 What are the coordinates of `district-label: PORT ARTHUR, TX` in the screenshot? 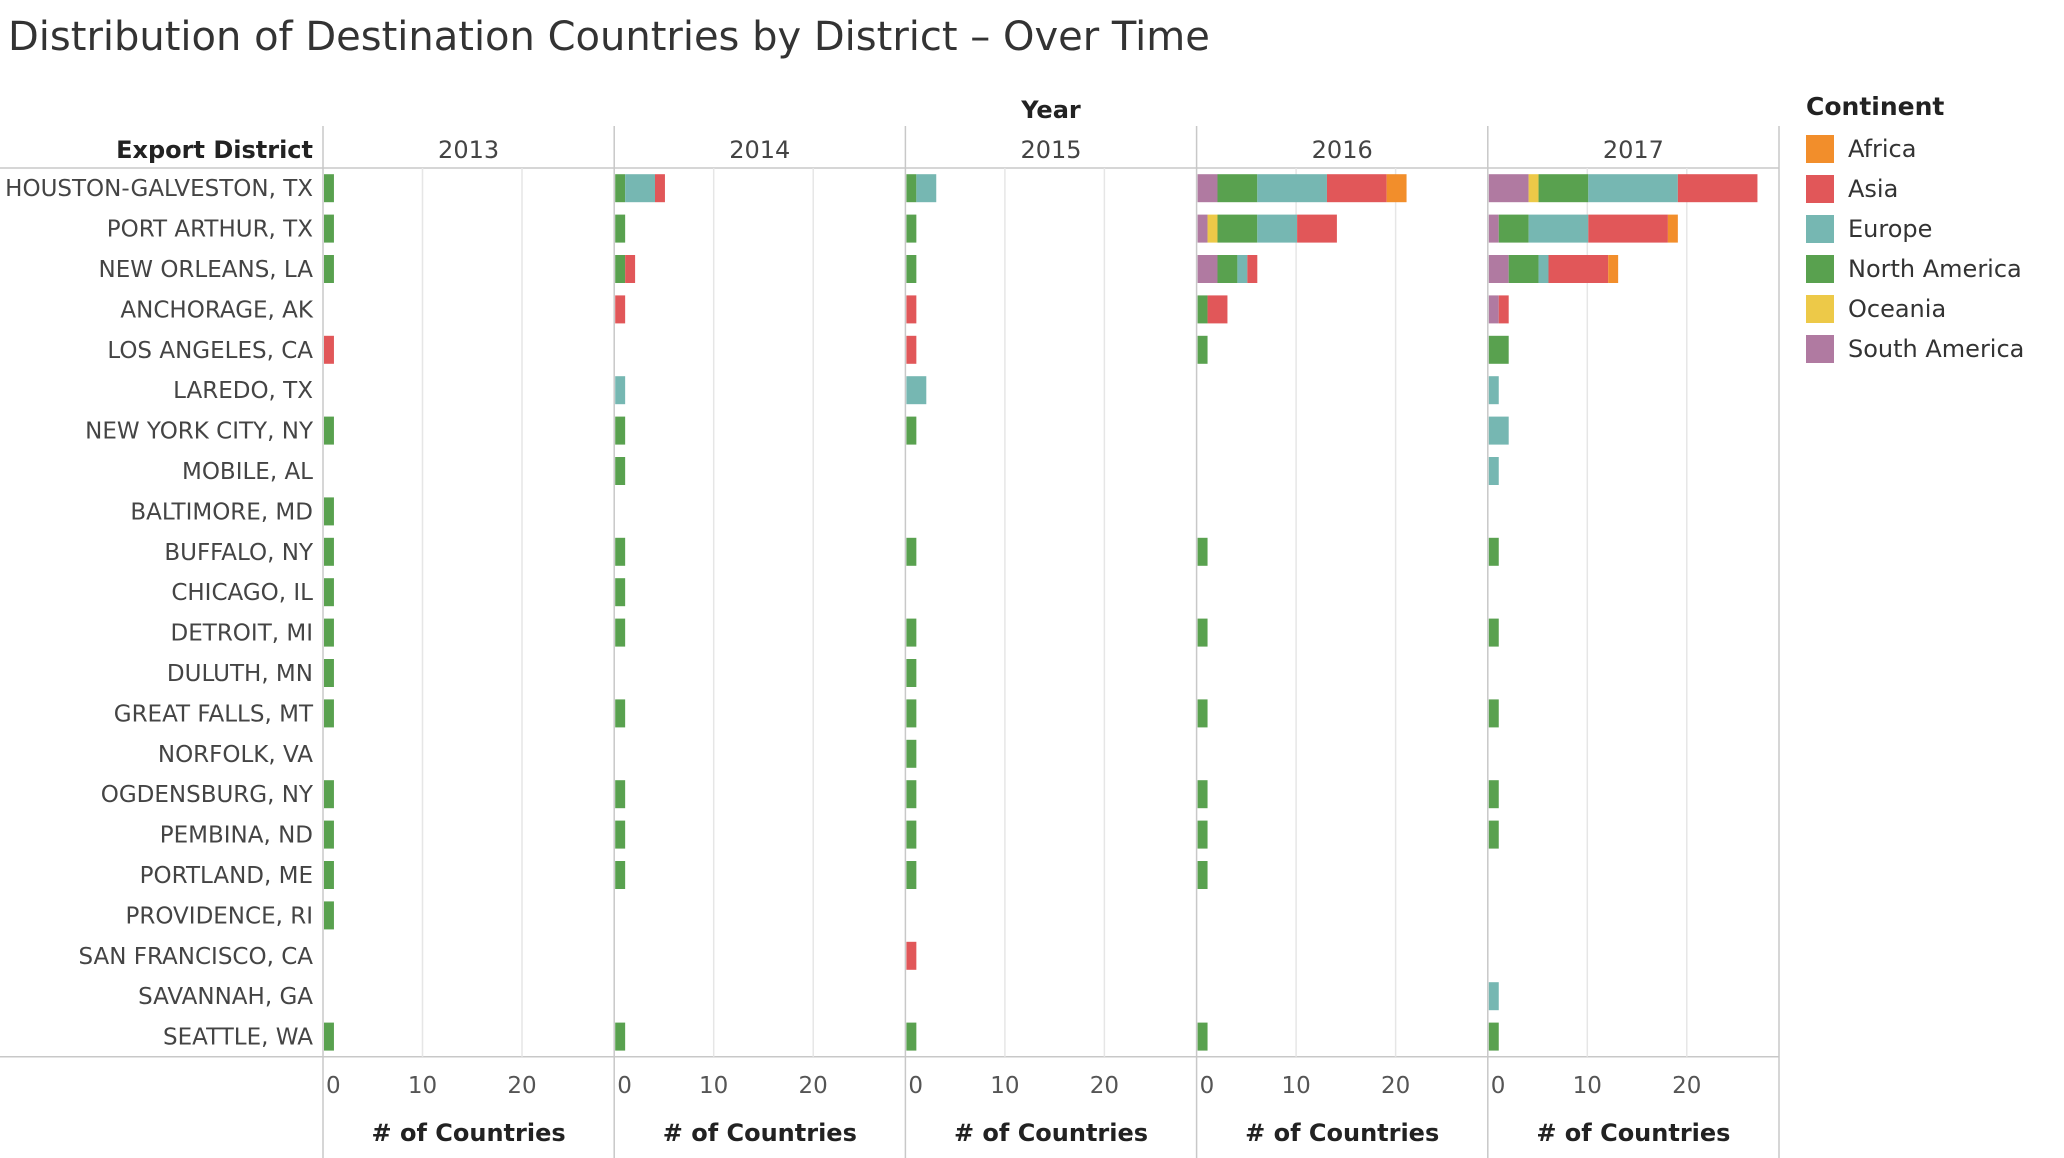 It's located at (210, 230).